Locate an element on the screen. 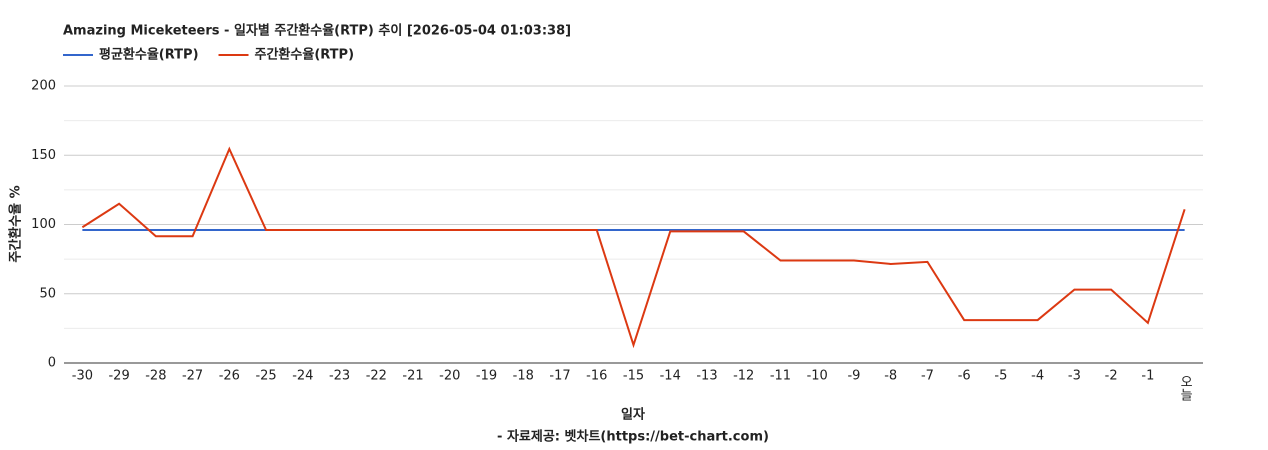 The width and height of the screenshot is (1268, 450). x-tick-label: -13 is located at coordinates (706, 376).